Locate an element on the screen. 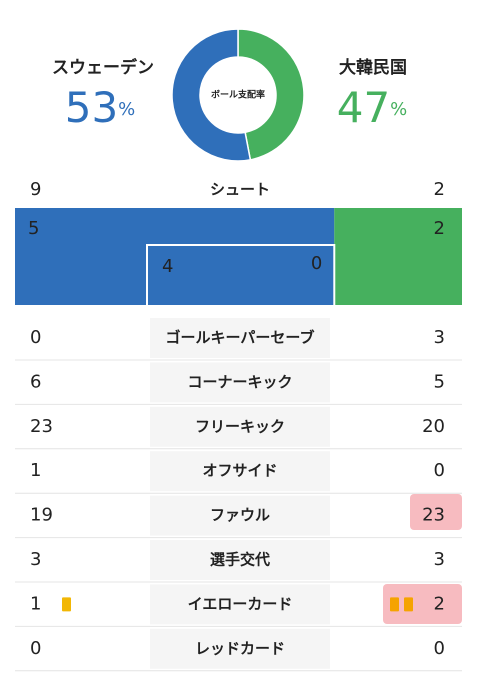 This screenshot has height=680, width=480. field-number: 5 is located at coordinates (33, 228).